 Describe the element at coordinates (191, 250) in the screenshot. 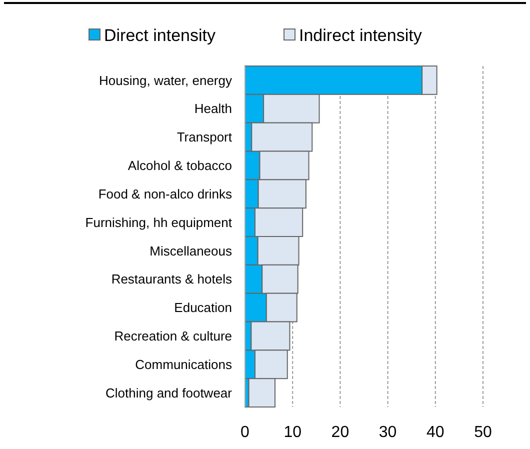

I see `y-tick-label: Miscellaneous` at that location.